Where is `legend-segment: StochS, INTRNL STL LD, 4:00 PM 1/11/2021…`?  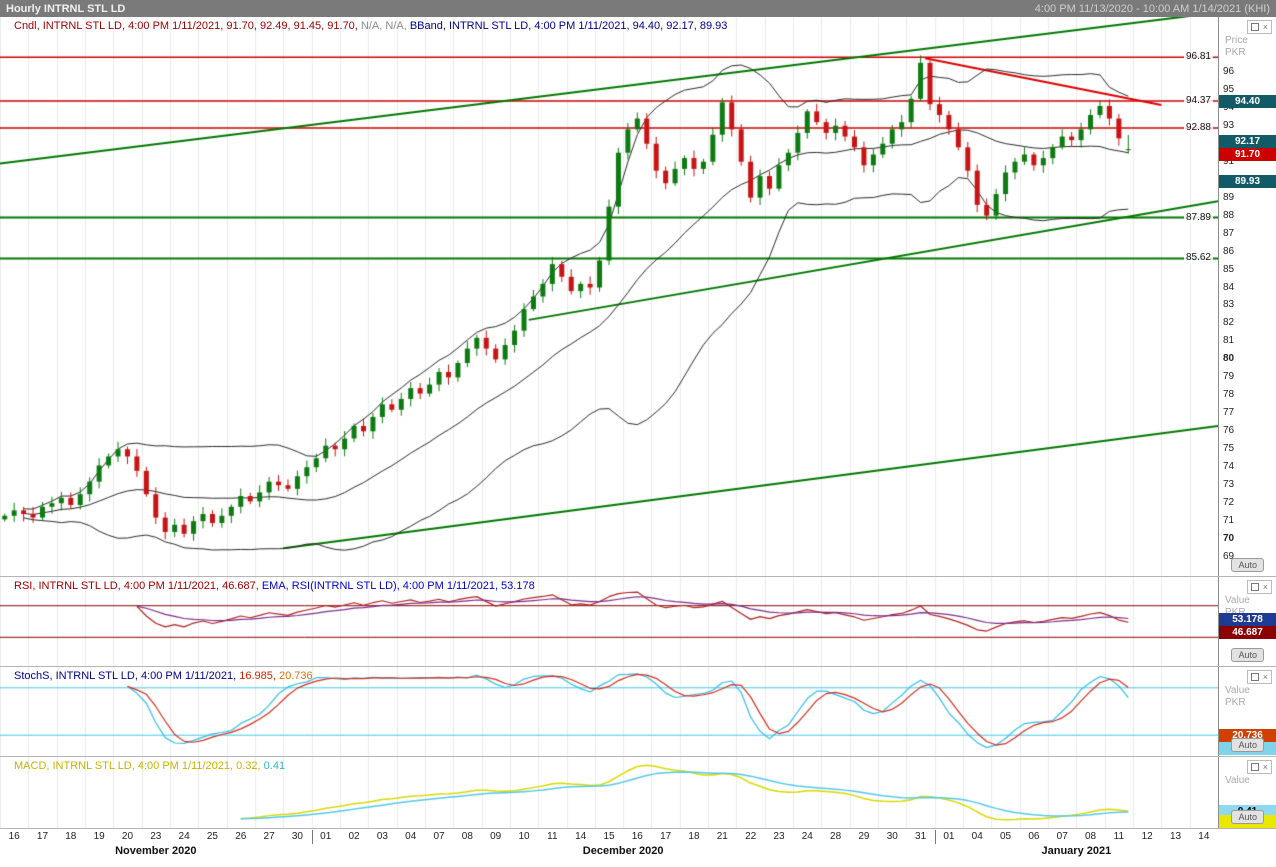 legend-segment: StochS, INTRNL STL LD, 4:00 PM 1/11/2021… is located at coordinates (127, 676).